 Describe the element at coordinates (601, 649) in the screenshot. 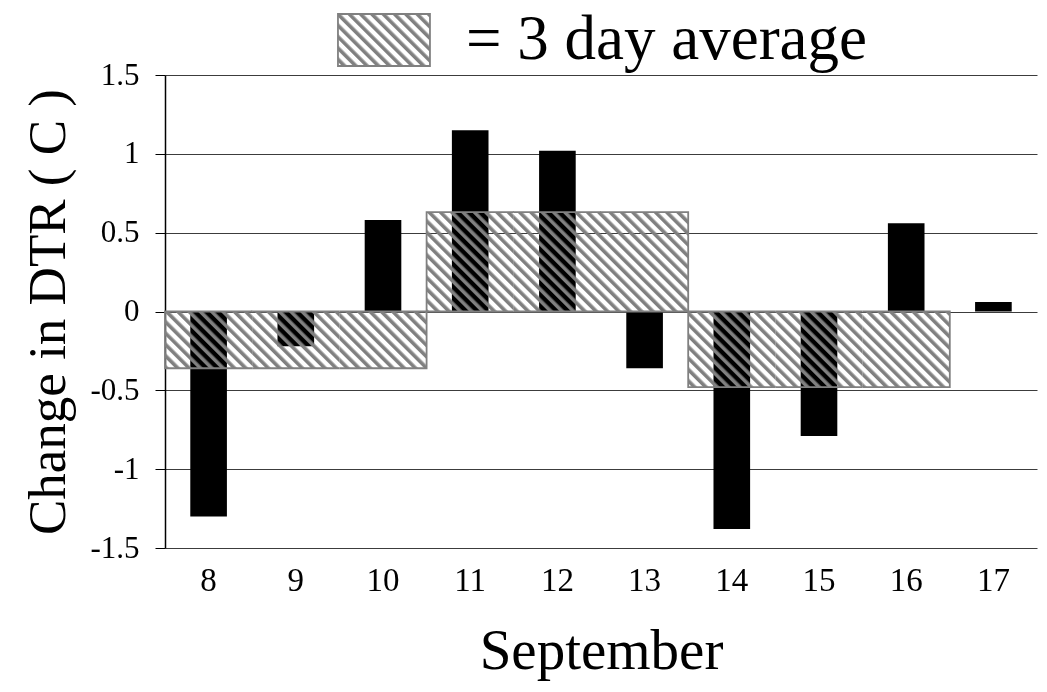

I see `x-axis-title: September` at that location.